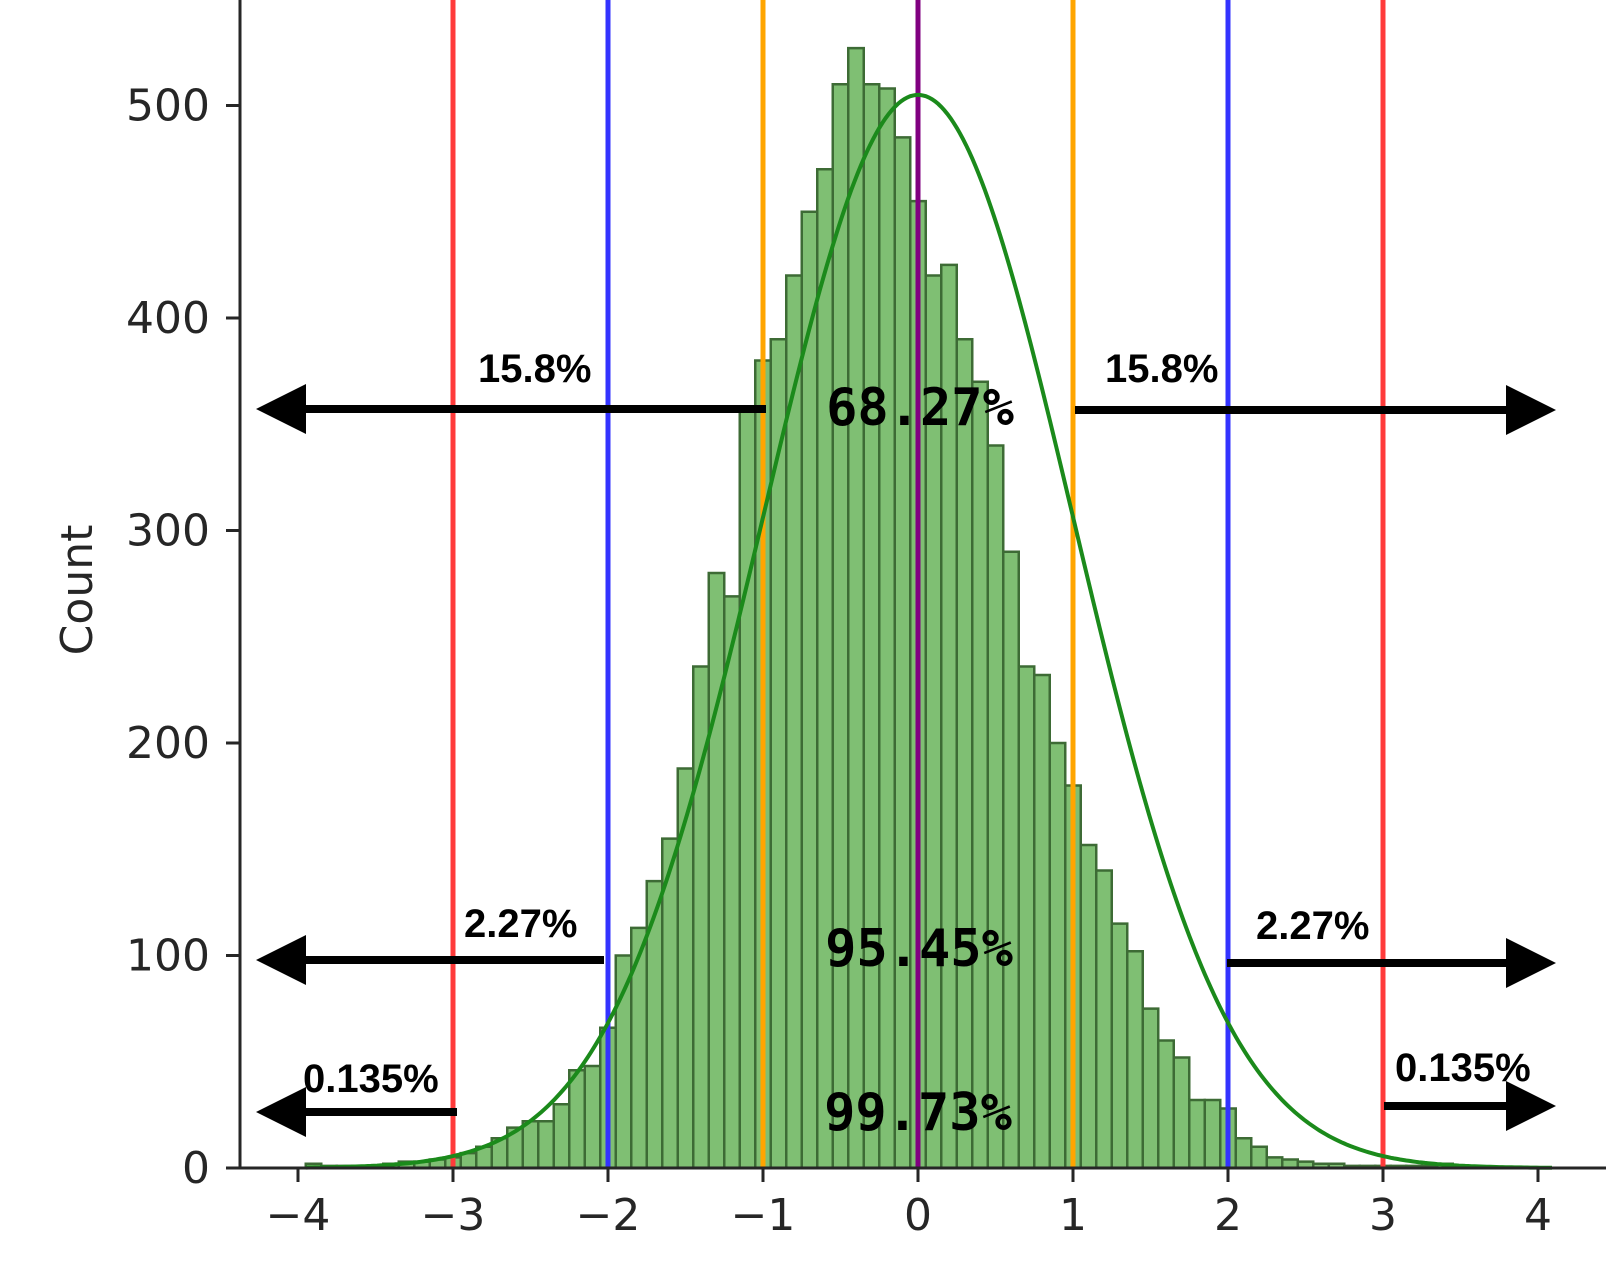 The height and width of the screenshot is (1276, 1606). Describe the element at coordinates (918, 1215) in the screenshot. I see `x-tick-label: 0` at that location.